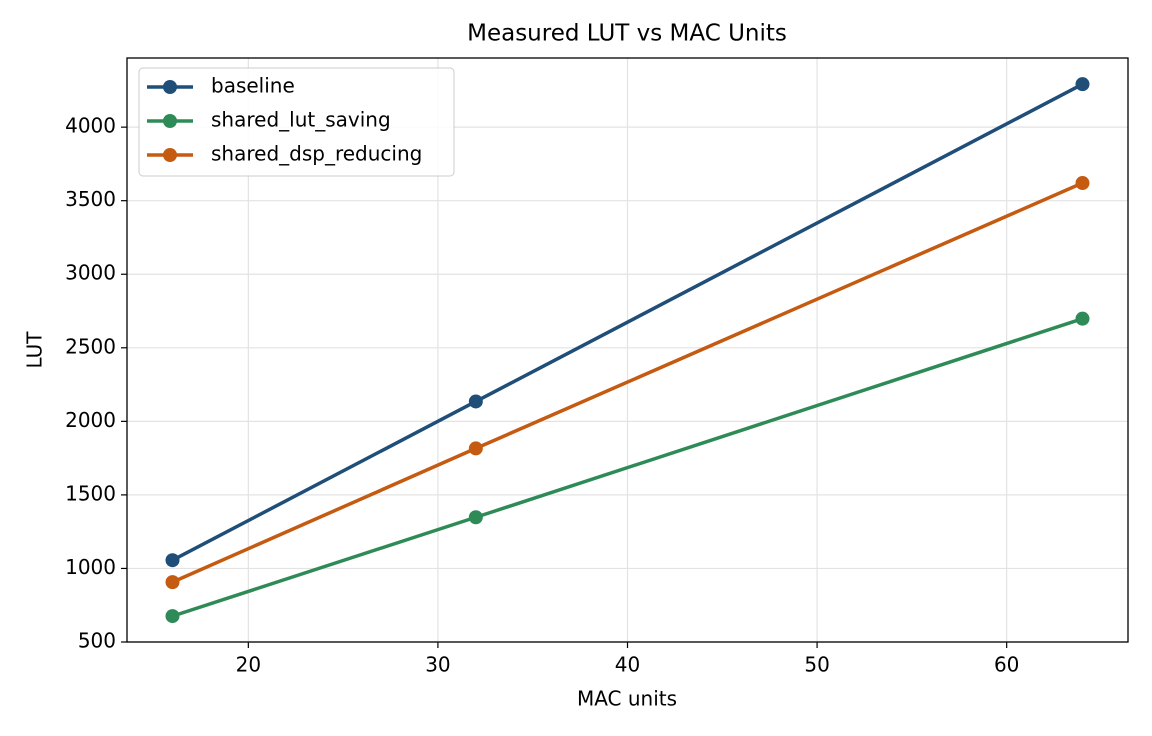  What do you see at coordinates (90, 567) in the screenshot?
I see `y-tick-label: 1000` at bounding box center [90, 567].